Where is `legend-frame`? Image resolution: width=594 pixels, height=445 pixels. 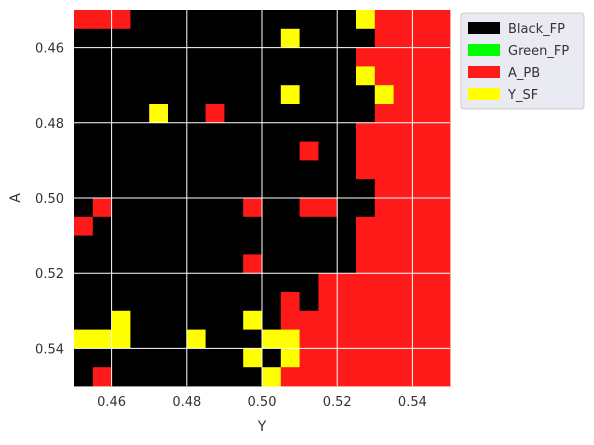 legend-frame is located at coordinates (522, 61).